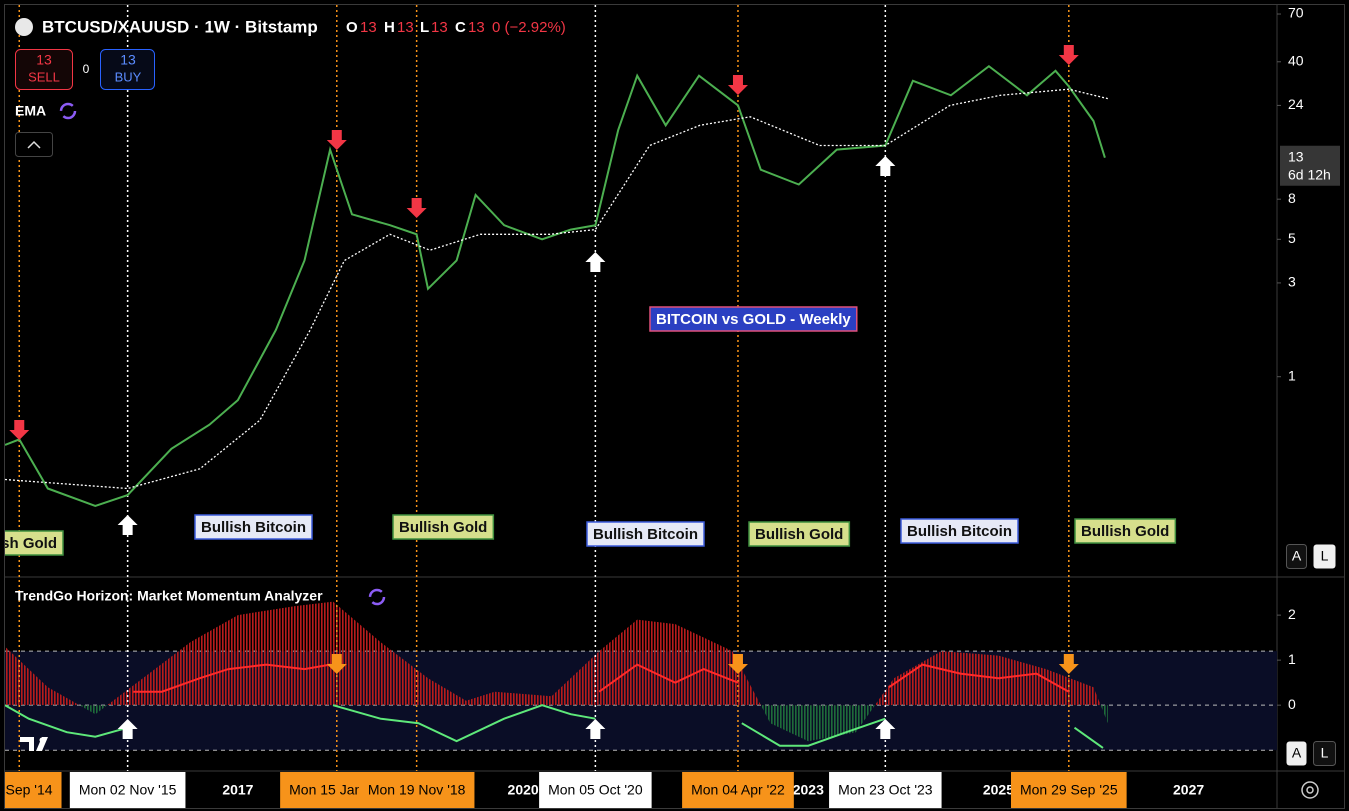 The image size is (1349, 811). What do you see at coordinates (30, 111) in the screenshot?
I see `ema-legend: EMA` at bounding box center [30, 111].